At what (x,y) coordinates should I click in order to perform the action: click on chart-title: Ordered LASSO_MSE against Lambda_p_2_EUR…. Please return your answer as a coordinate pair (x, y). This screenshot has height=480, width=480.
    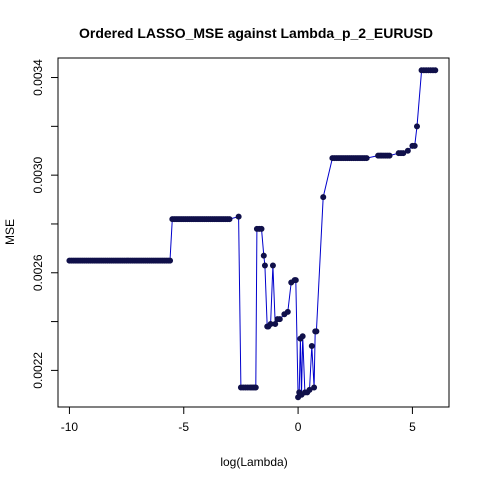
    Looking at the image, I should click on (256, 33).